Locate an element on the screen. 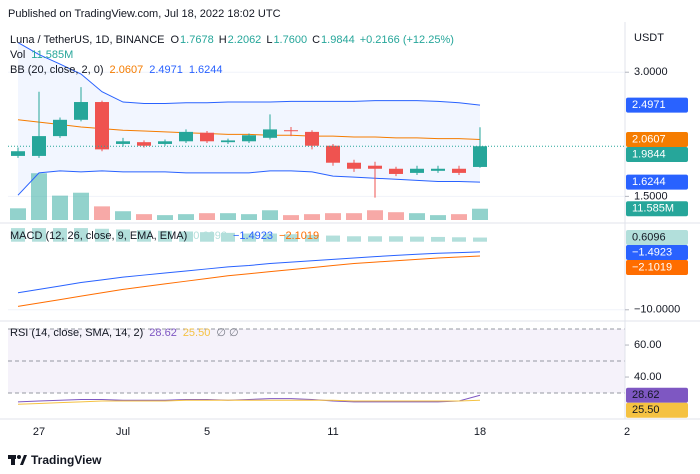 The width and height of the screenshot is (700, 474). price-badge-label: 1.9844 is located at coordinates (649, 154).